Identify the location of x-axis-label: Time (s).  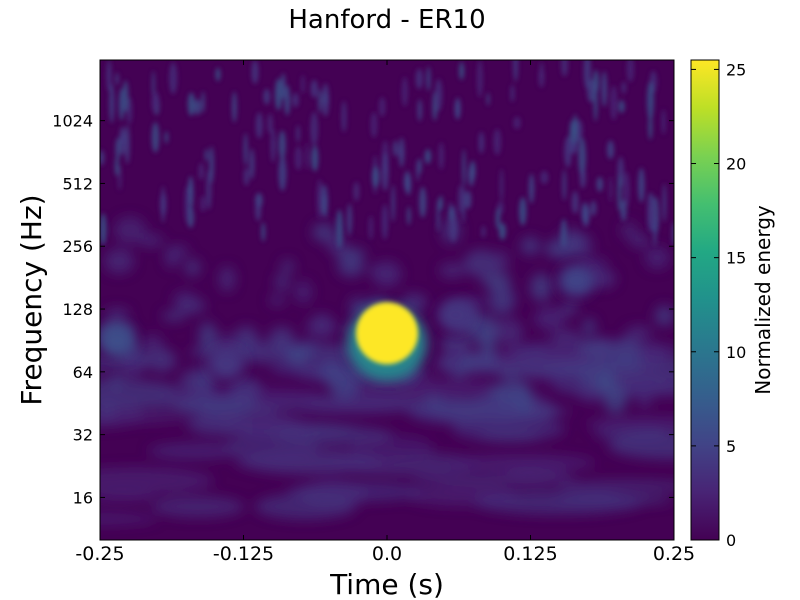
(386, 584).